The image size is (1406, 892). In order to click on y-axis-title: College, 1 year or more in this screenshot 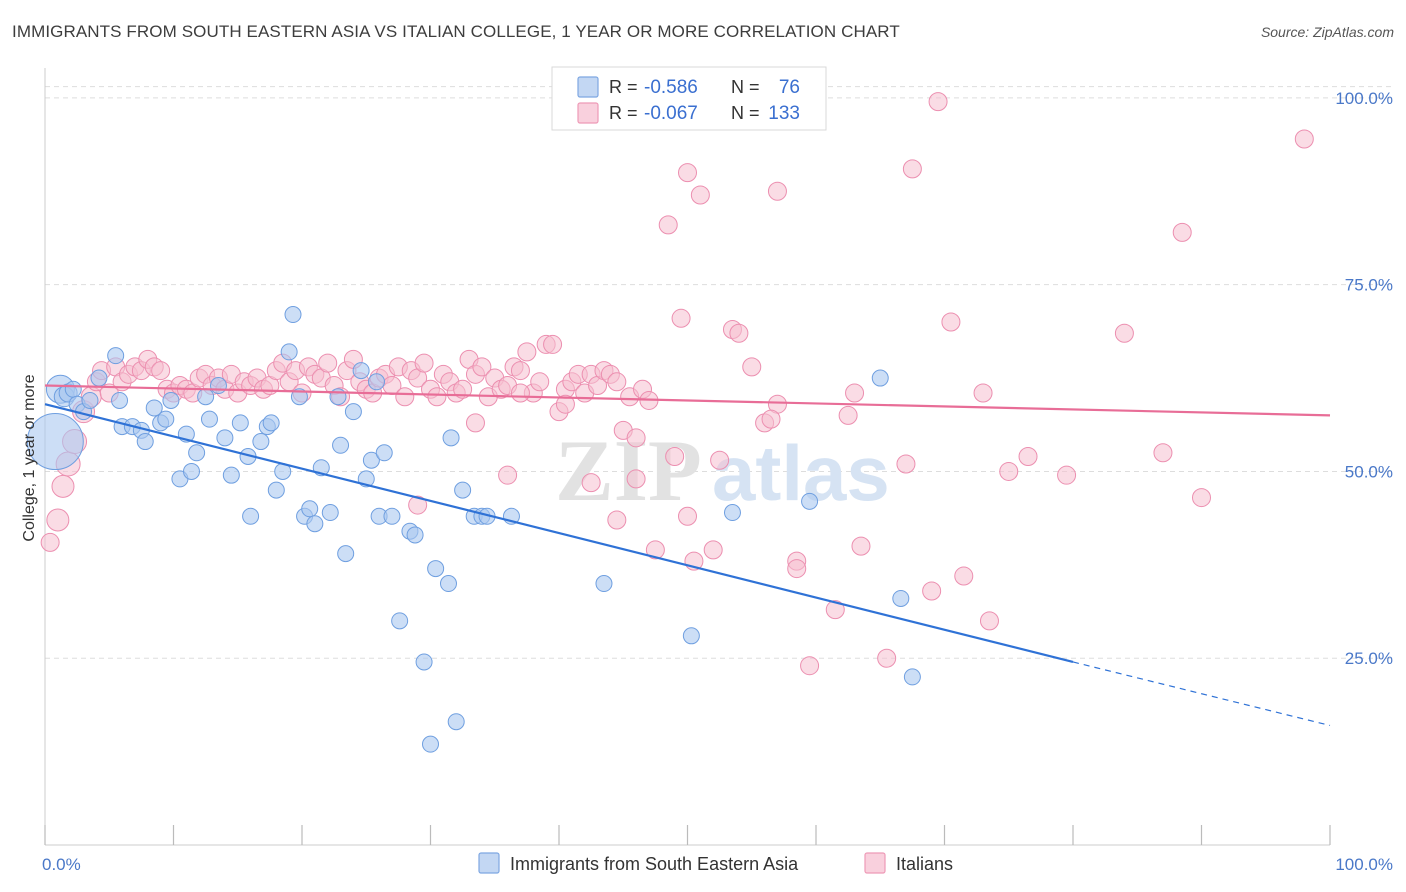, I will do `click(29, 457)`.